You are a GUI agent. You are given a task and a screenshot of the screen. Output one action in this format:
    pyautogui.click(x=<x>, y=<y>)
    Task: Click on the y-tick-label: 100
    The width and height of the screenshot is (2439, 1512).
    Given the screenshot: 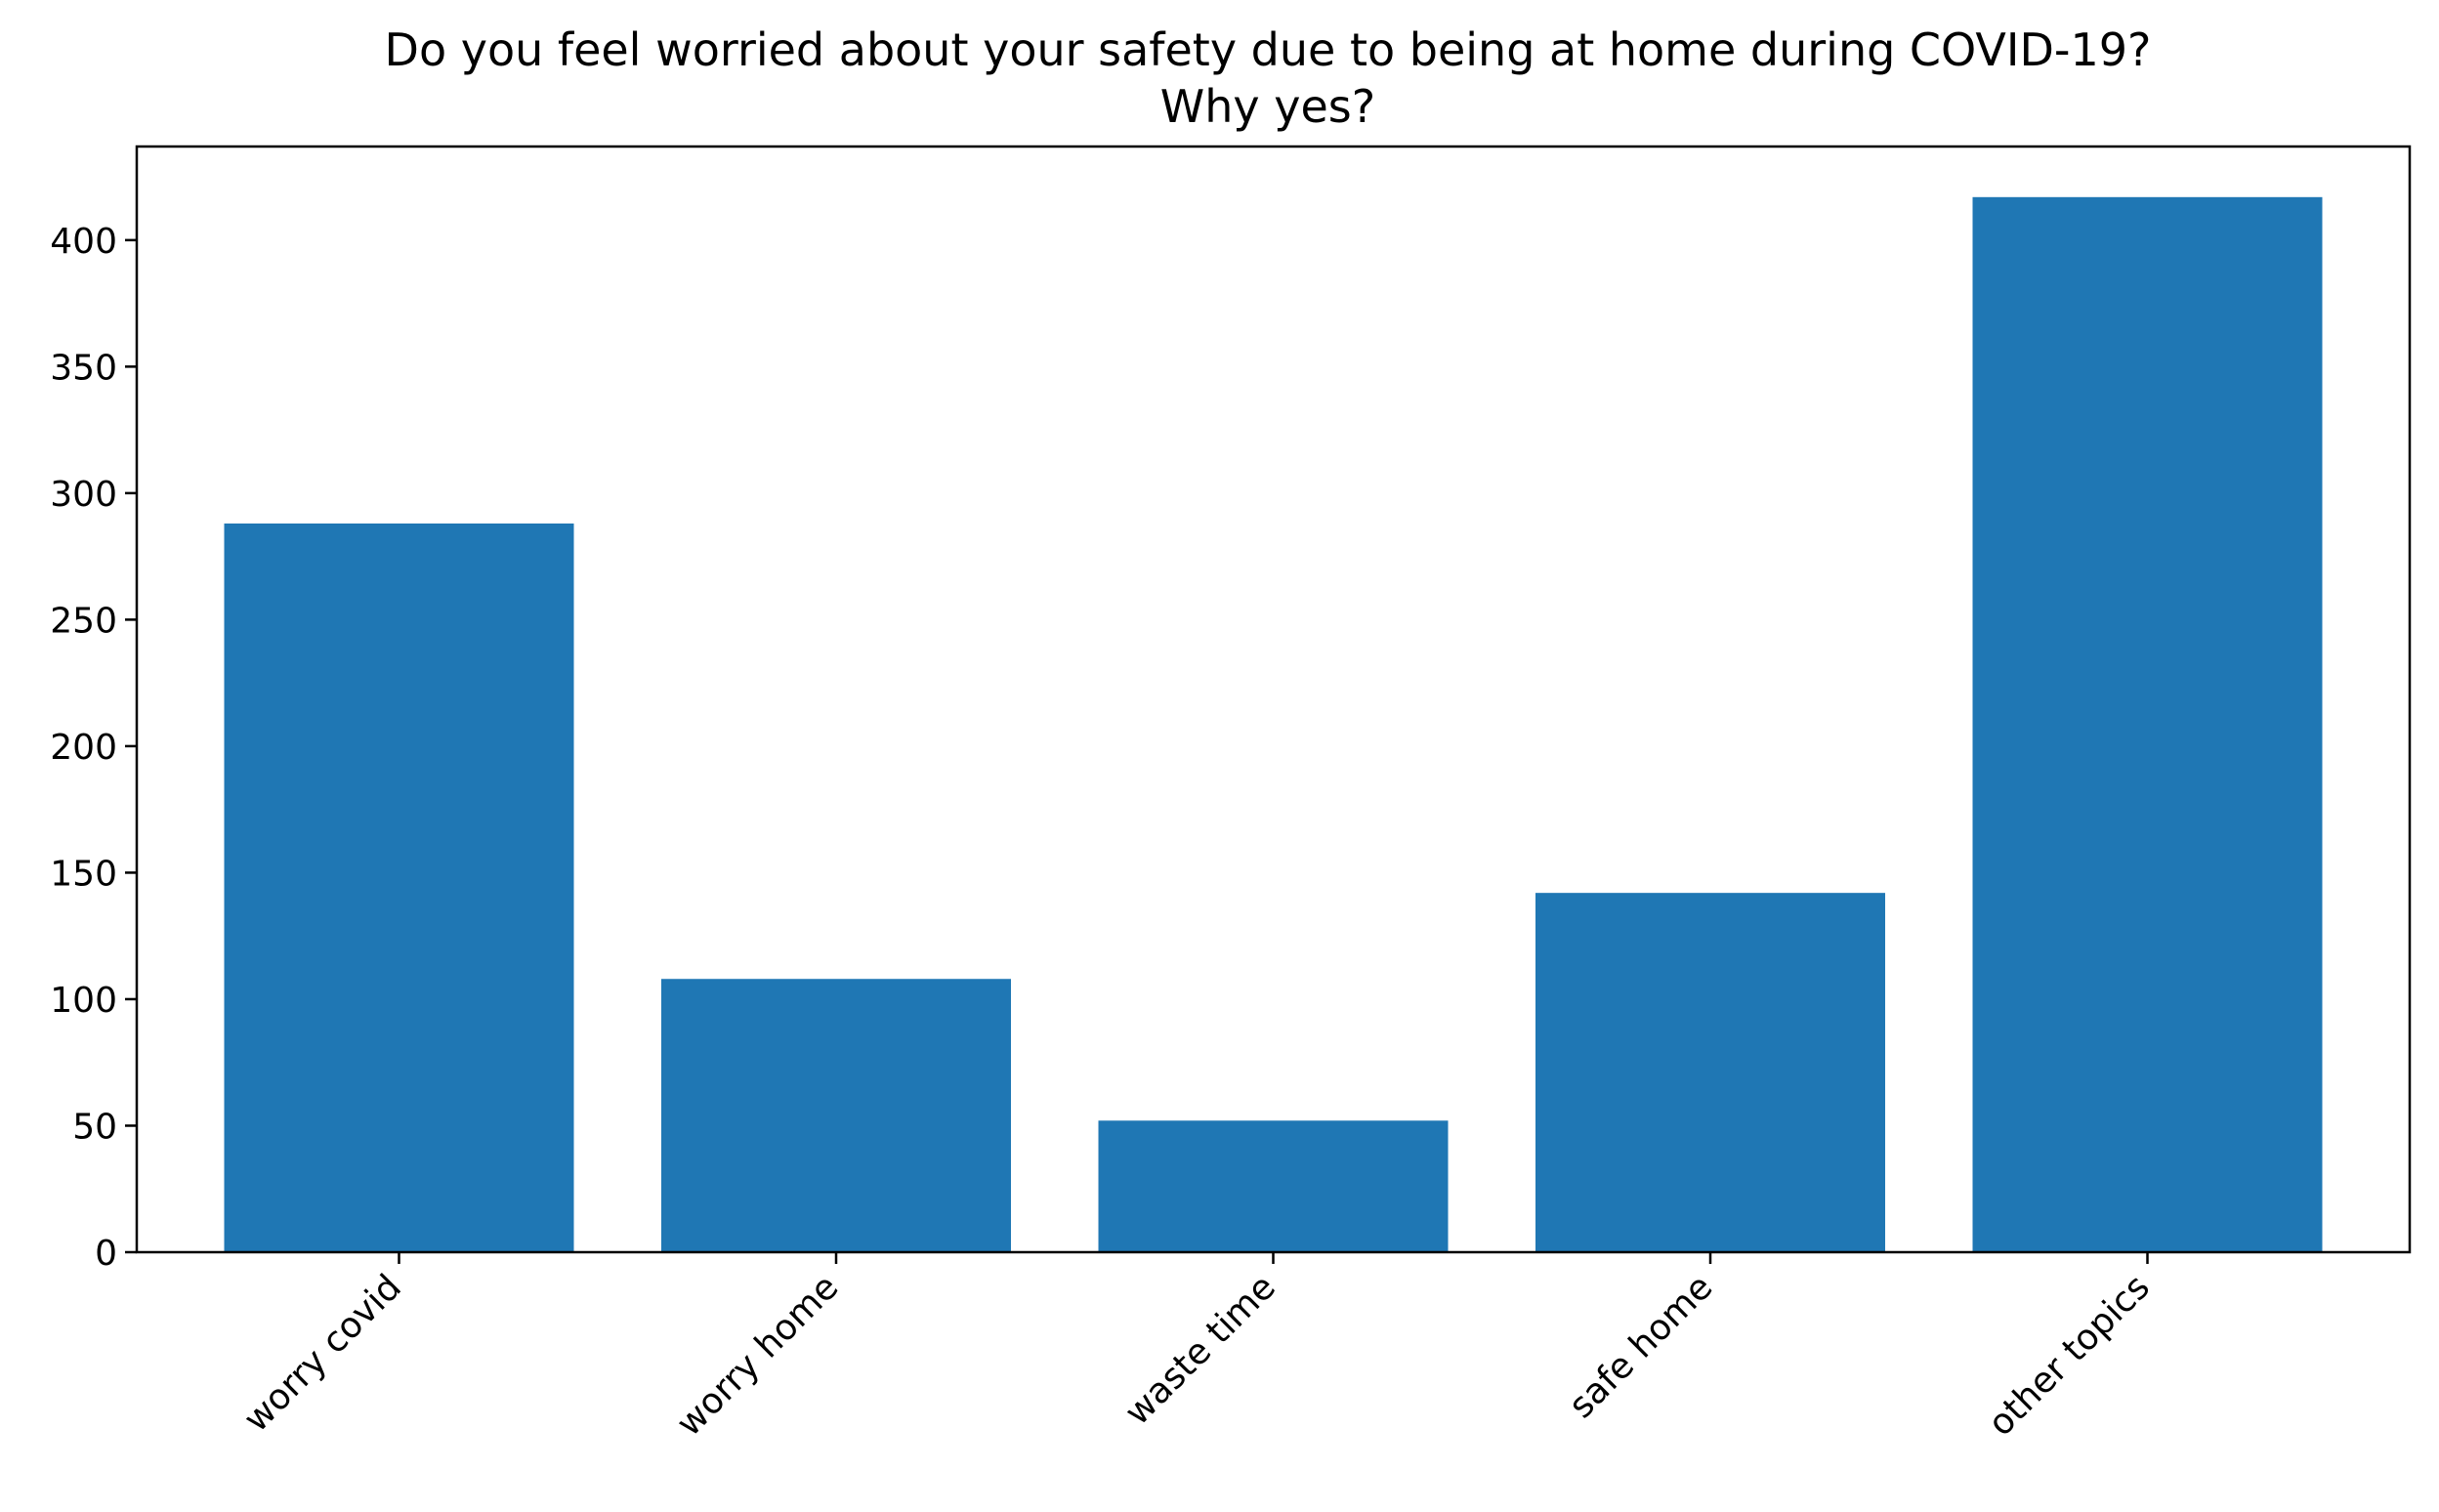 What is the action you would take?
    pyautogui.click(x=83, y=1001)
    